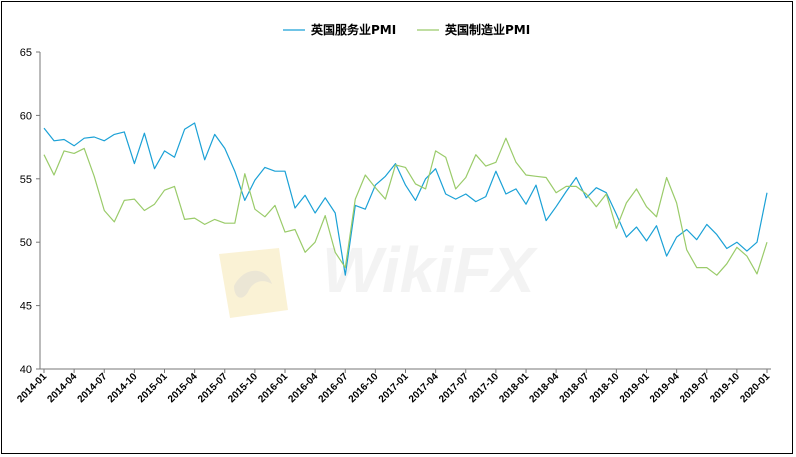 Image resolution: width=796 pixels, height=457 pixels. Describe the element at coordinates (353, 29) in the screenshot. I see `legend-label-services: 英国服务业PMI` at that location.